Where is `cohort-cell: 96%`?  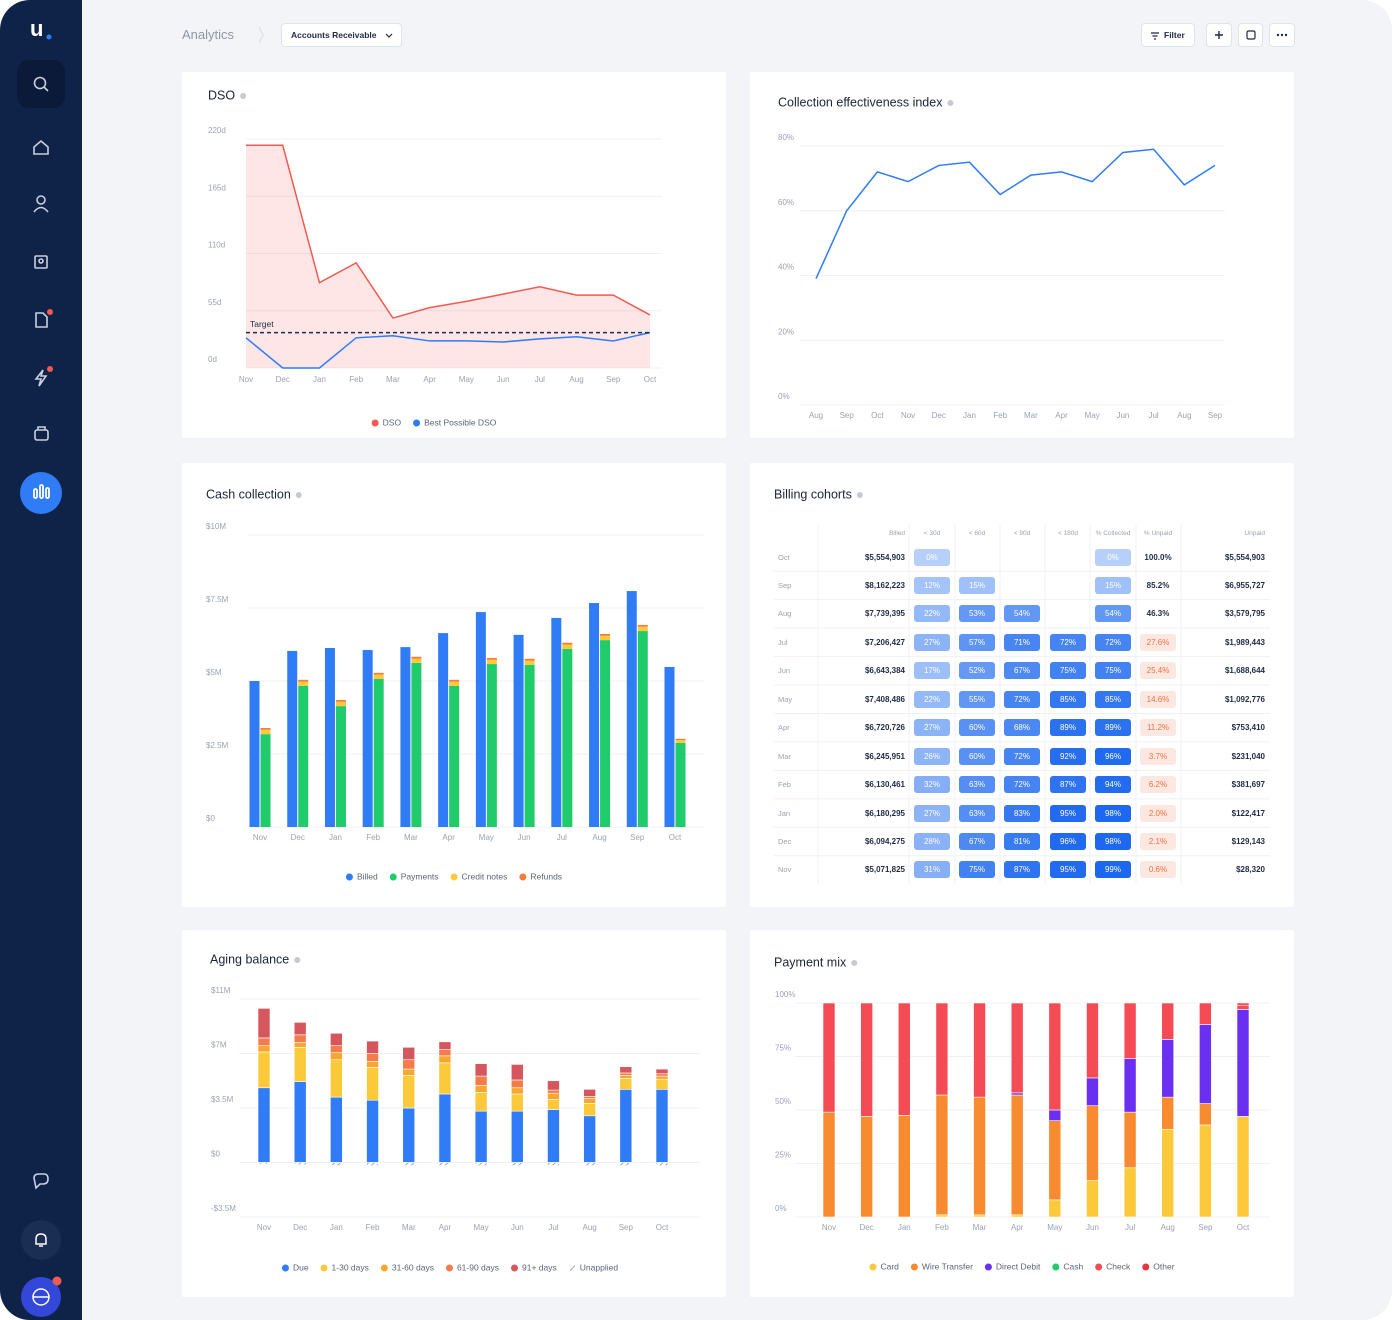
cohort-cell: 96% is located at coordinates (1113, 756).